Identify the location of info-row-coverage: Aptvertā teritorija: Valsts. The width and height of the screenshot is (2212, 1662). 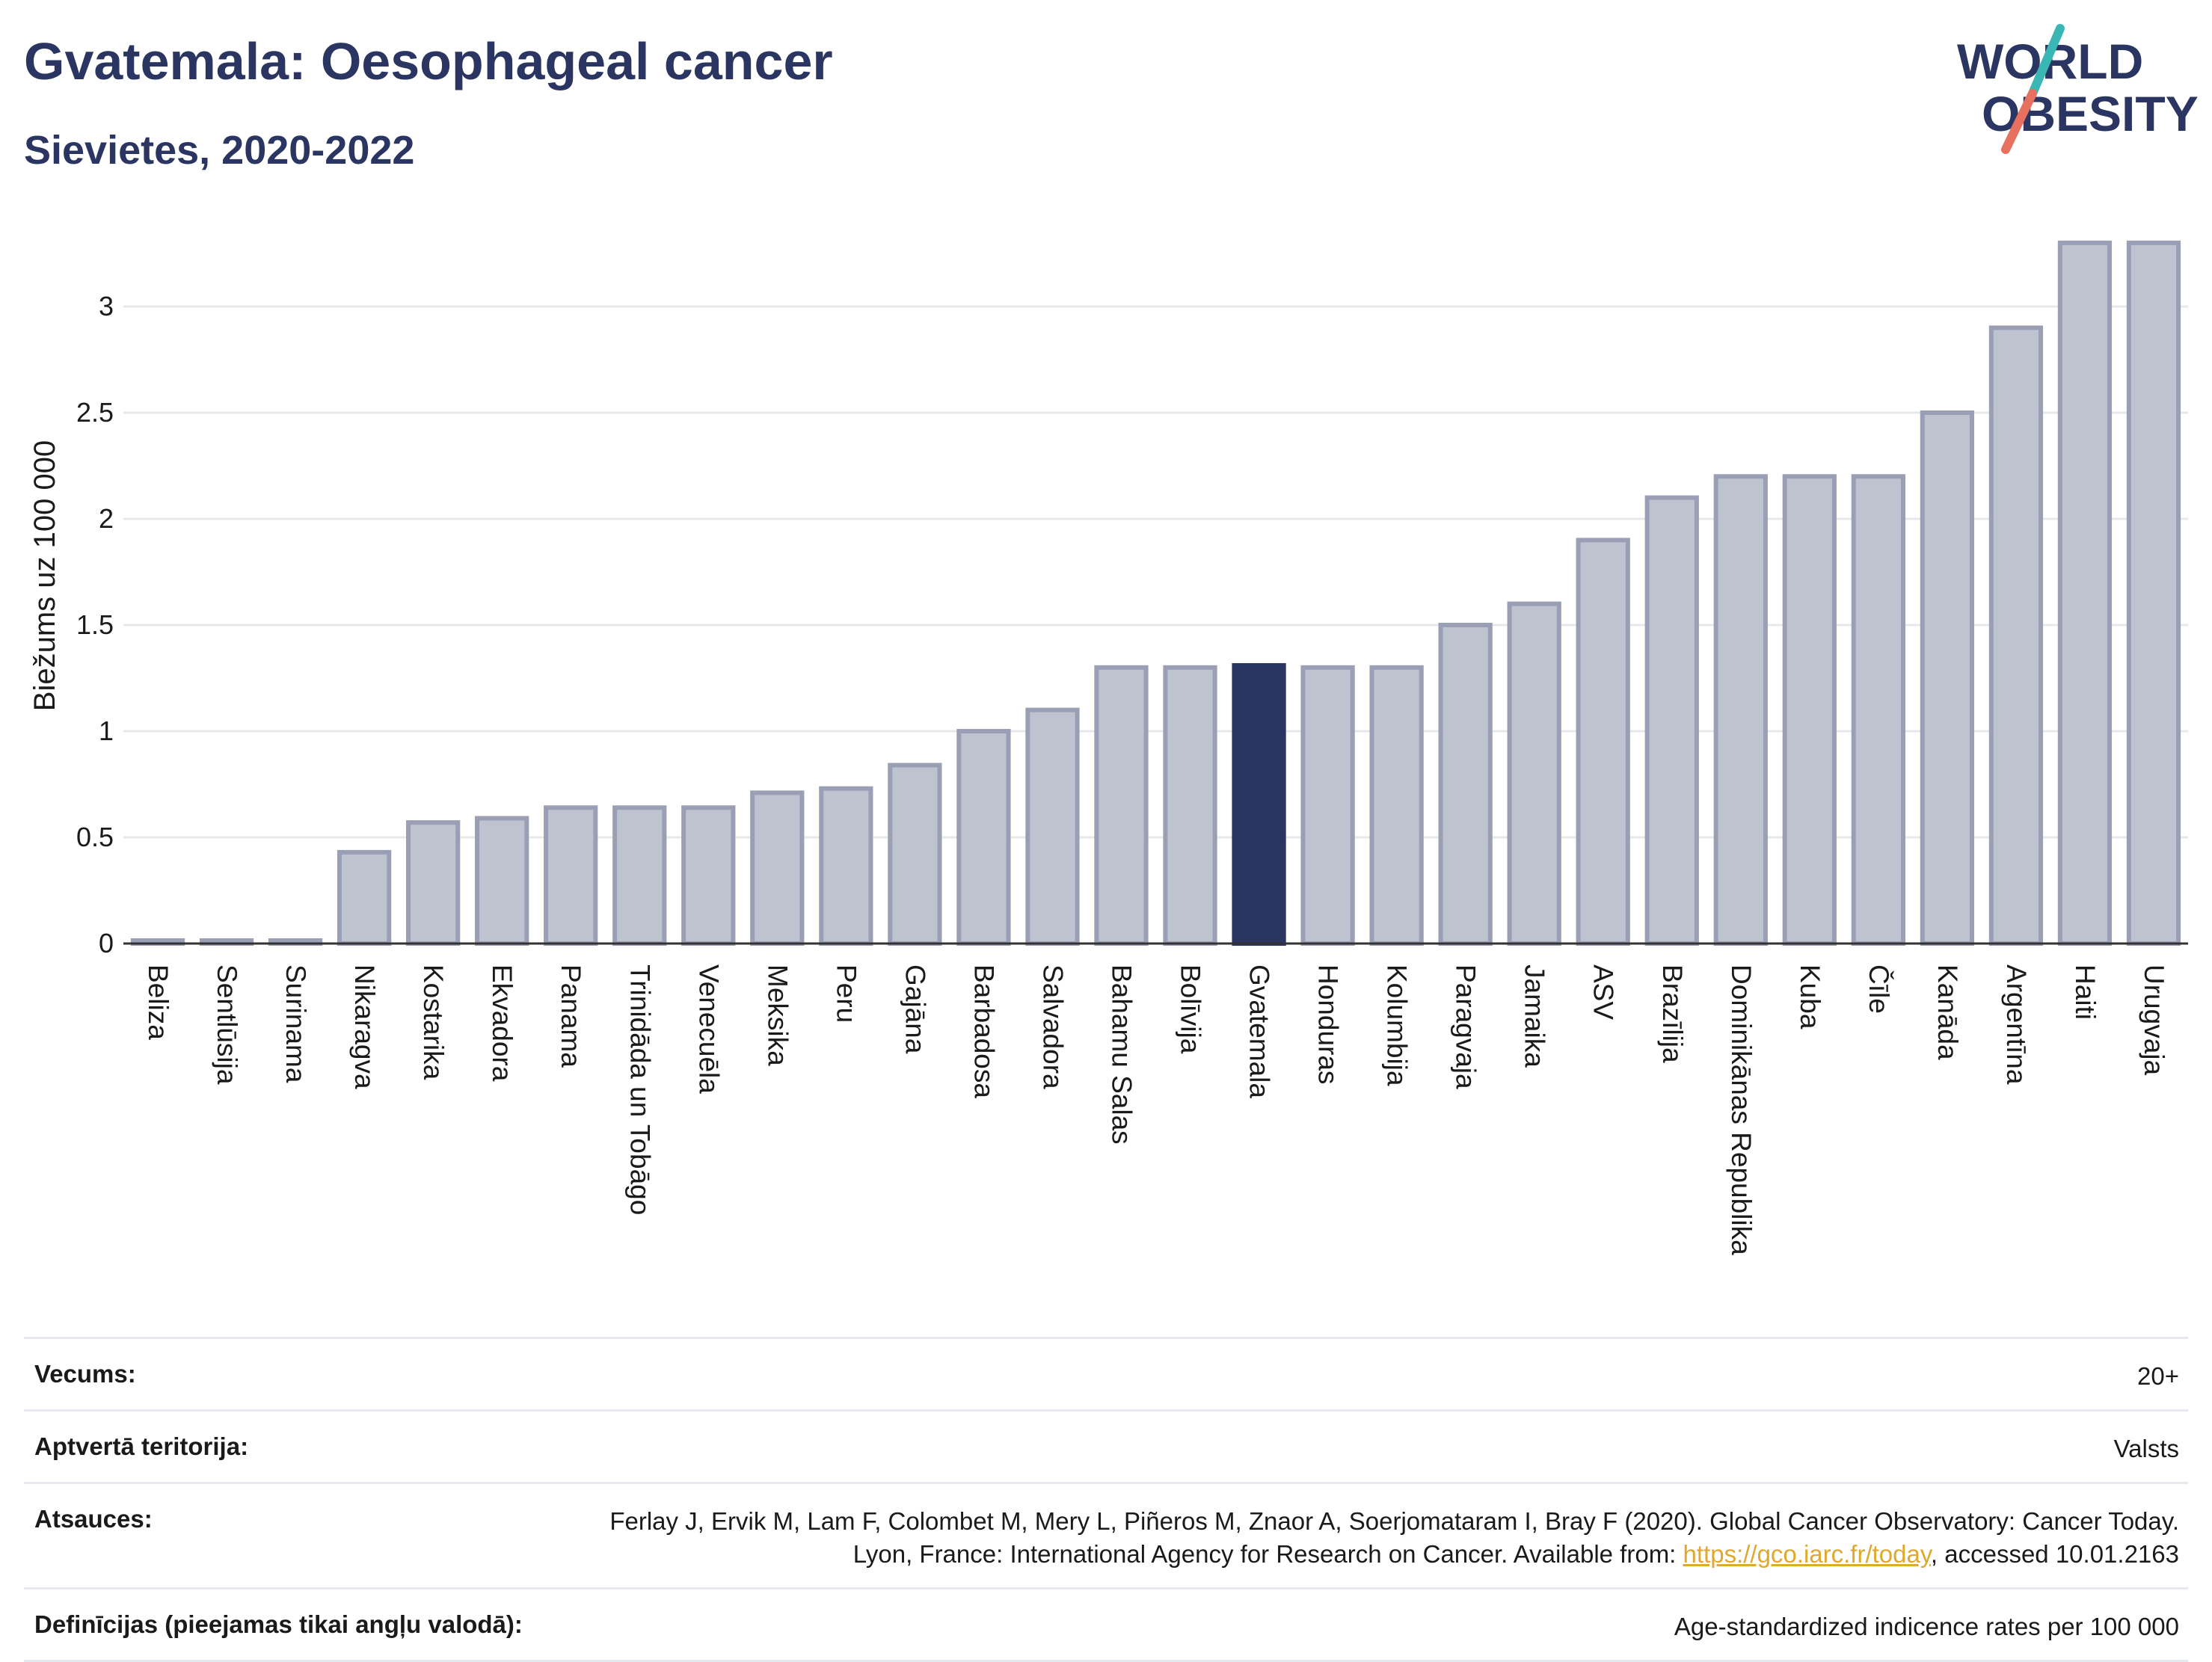
(1106, 1445).